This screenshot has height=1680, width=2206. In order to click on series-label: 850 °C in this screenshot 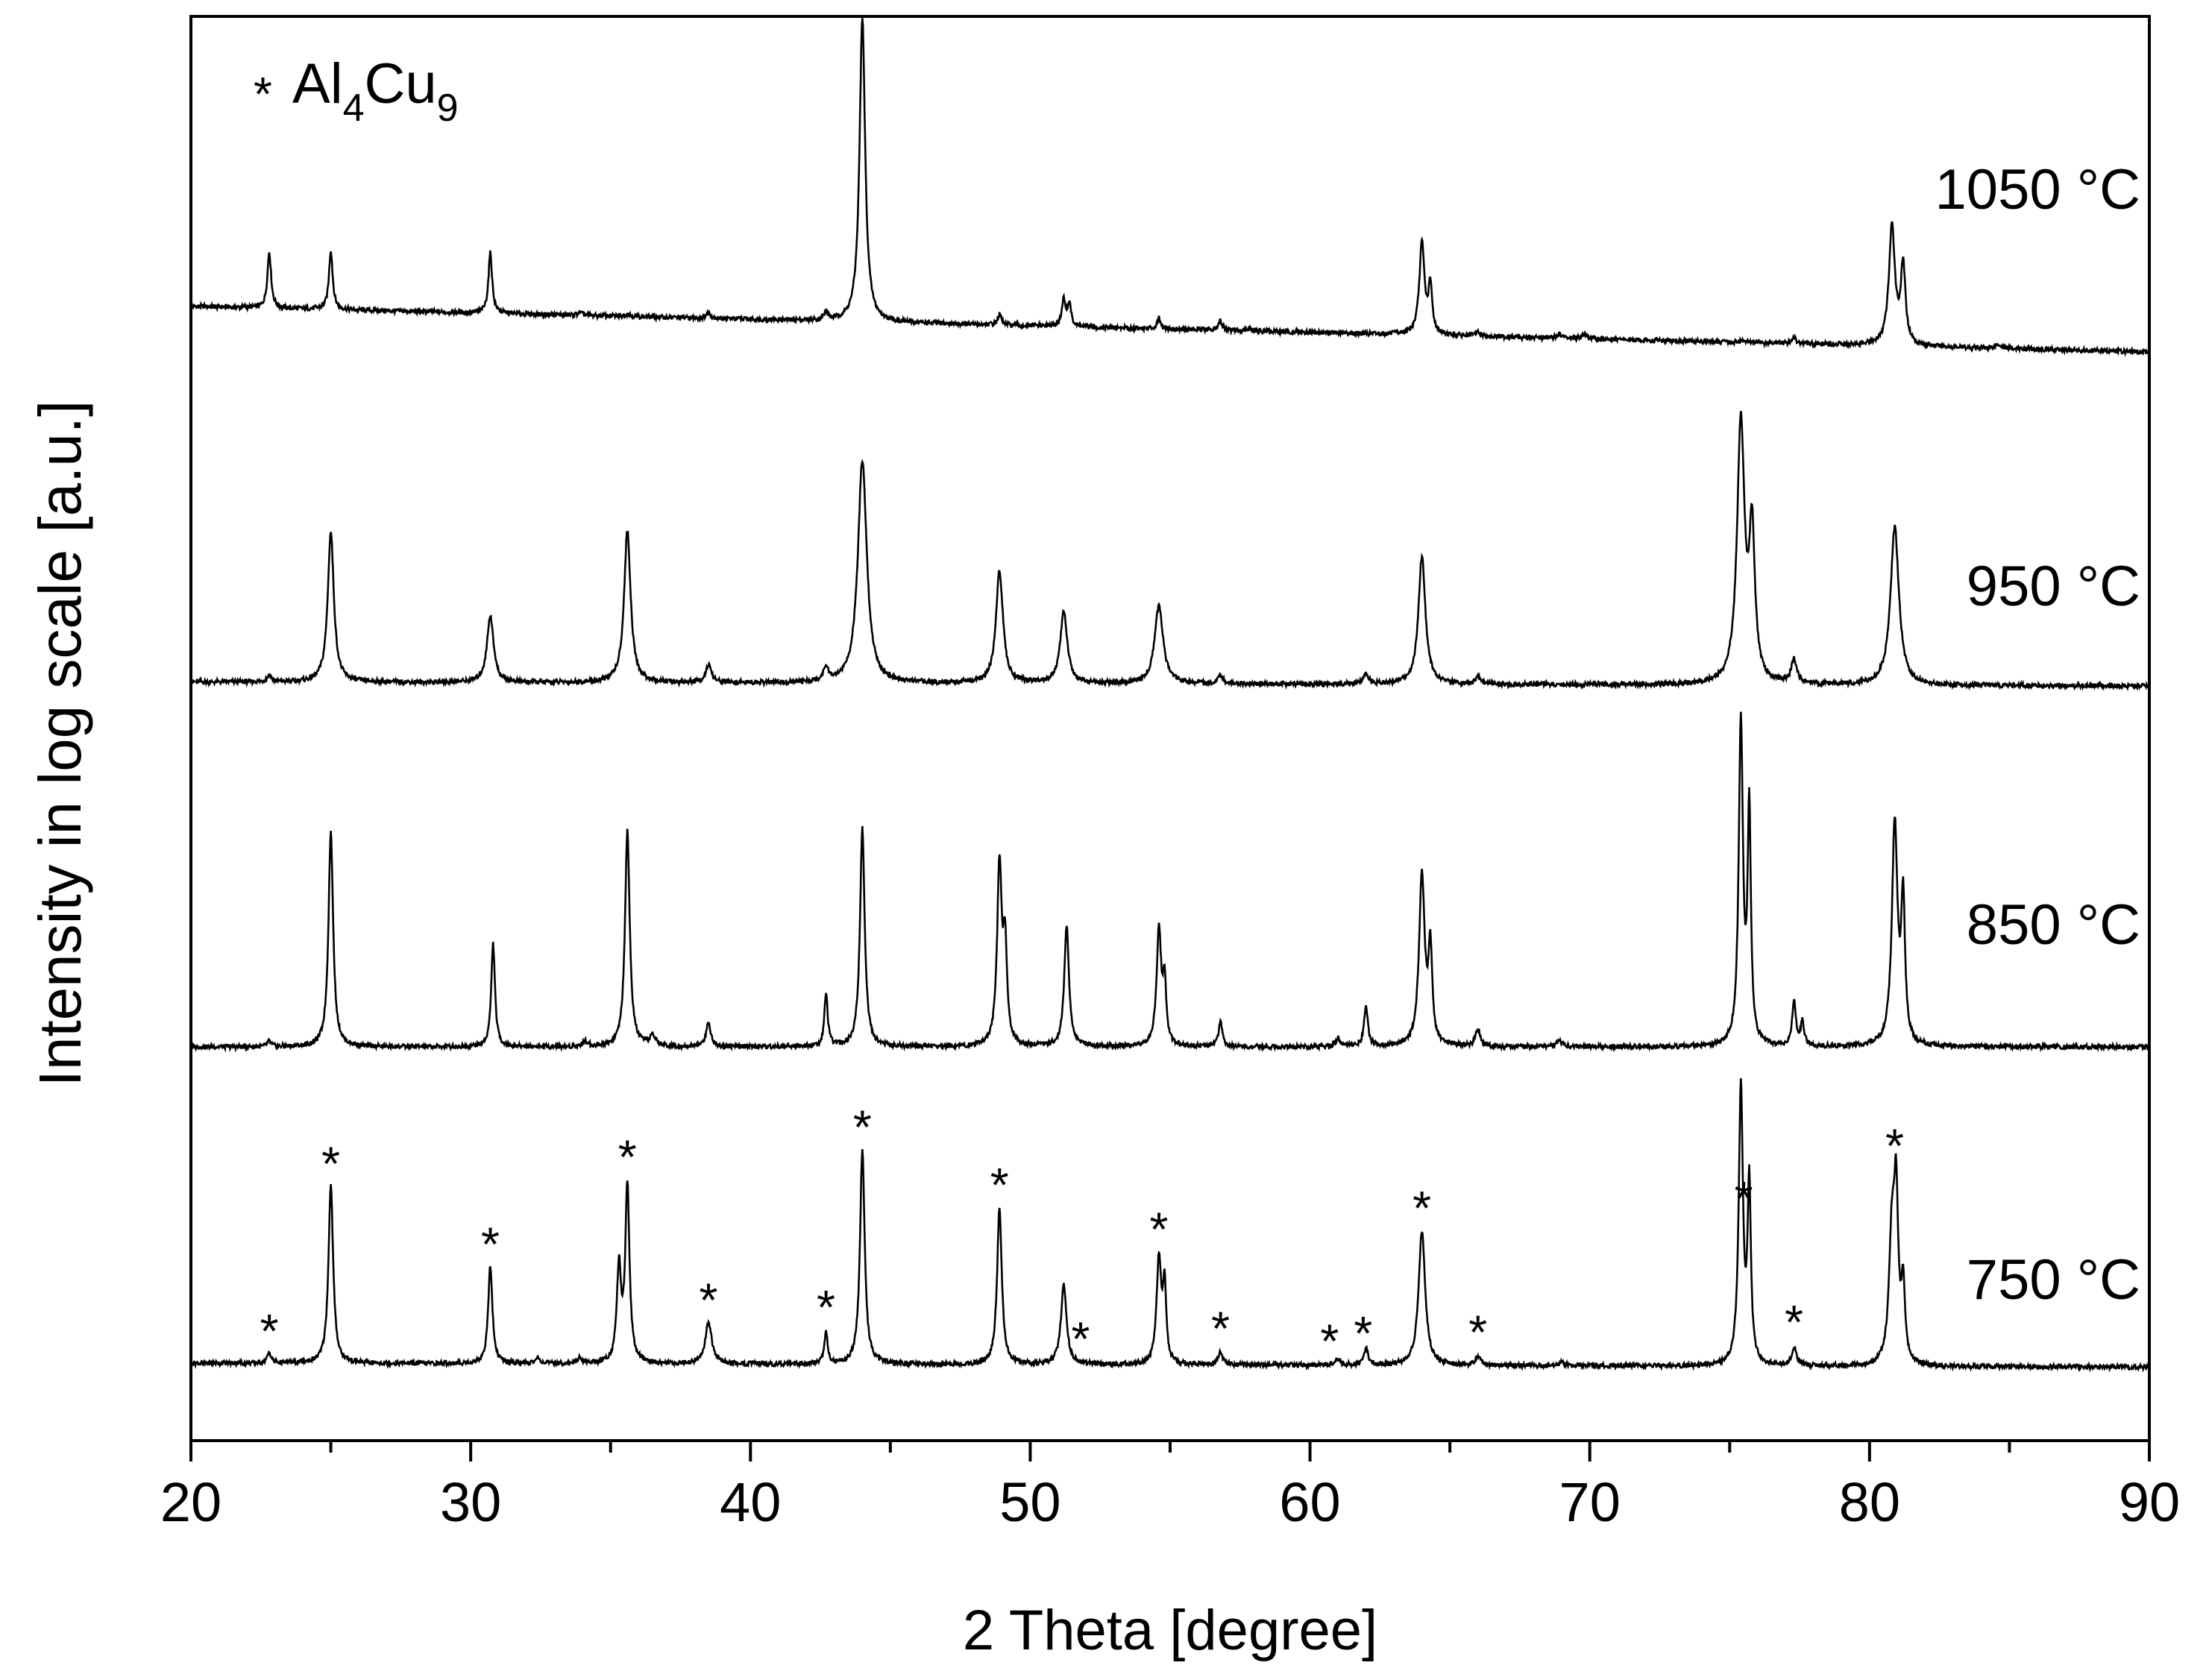, I will do `click(2053, 925)`.